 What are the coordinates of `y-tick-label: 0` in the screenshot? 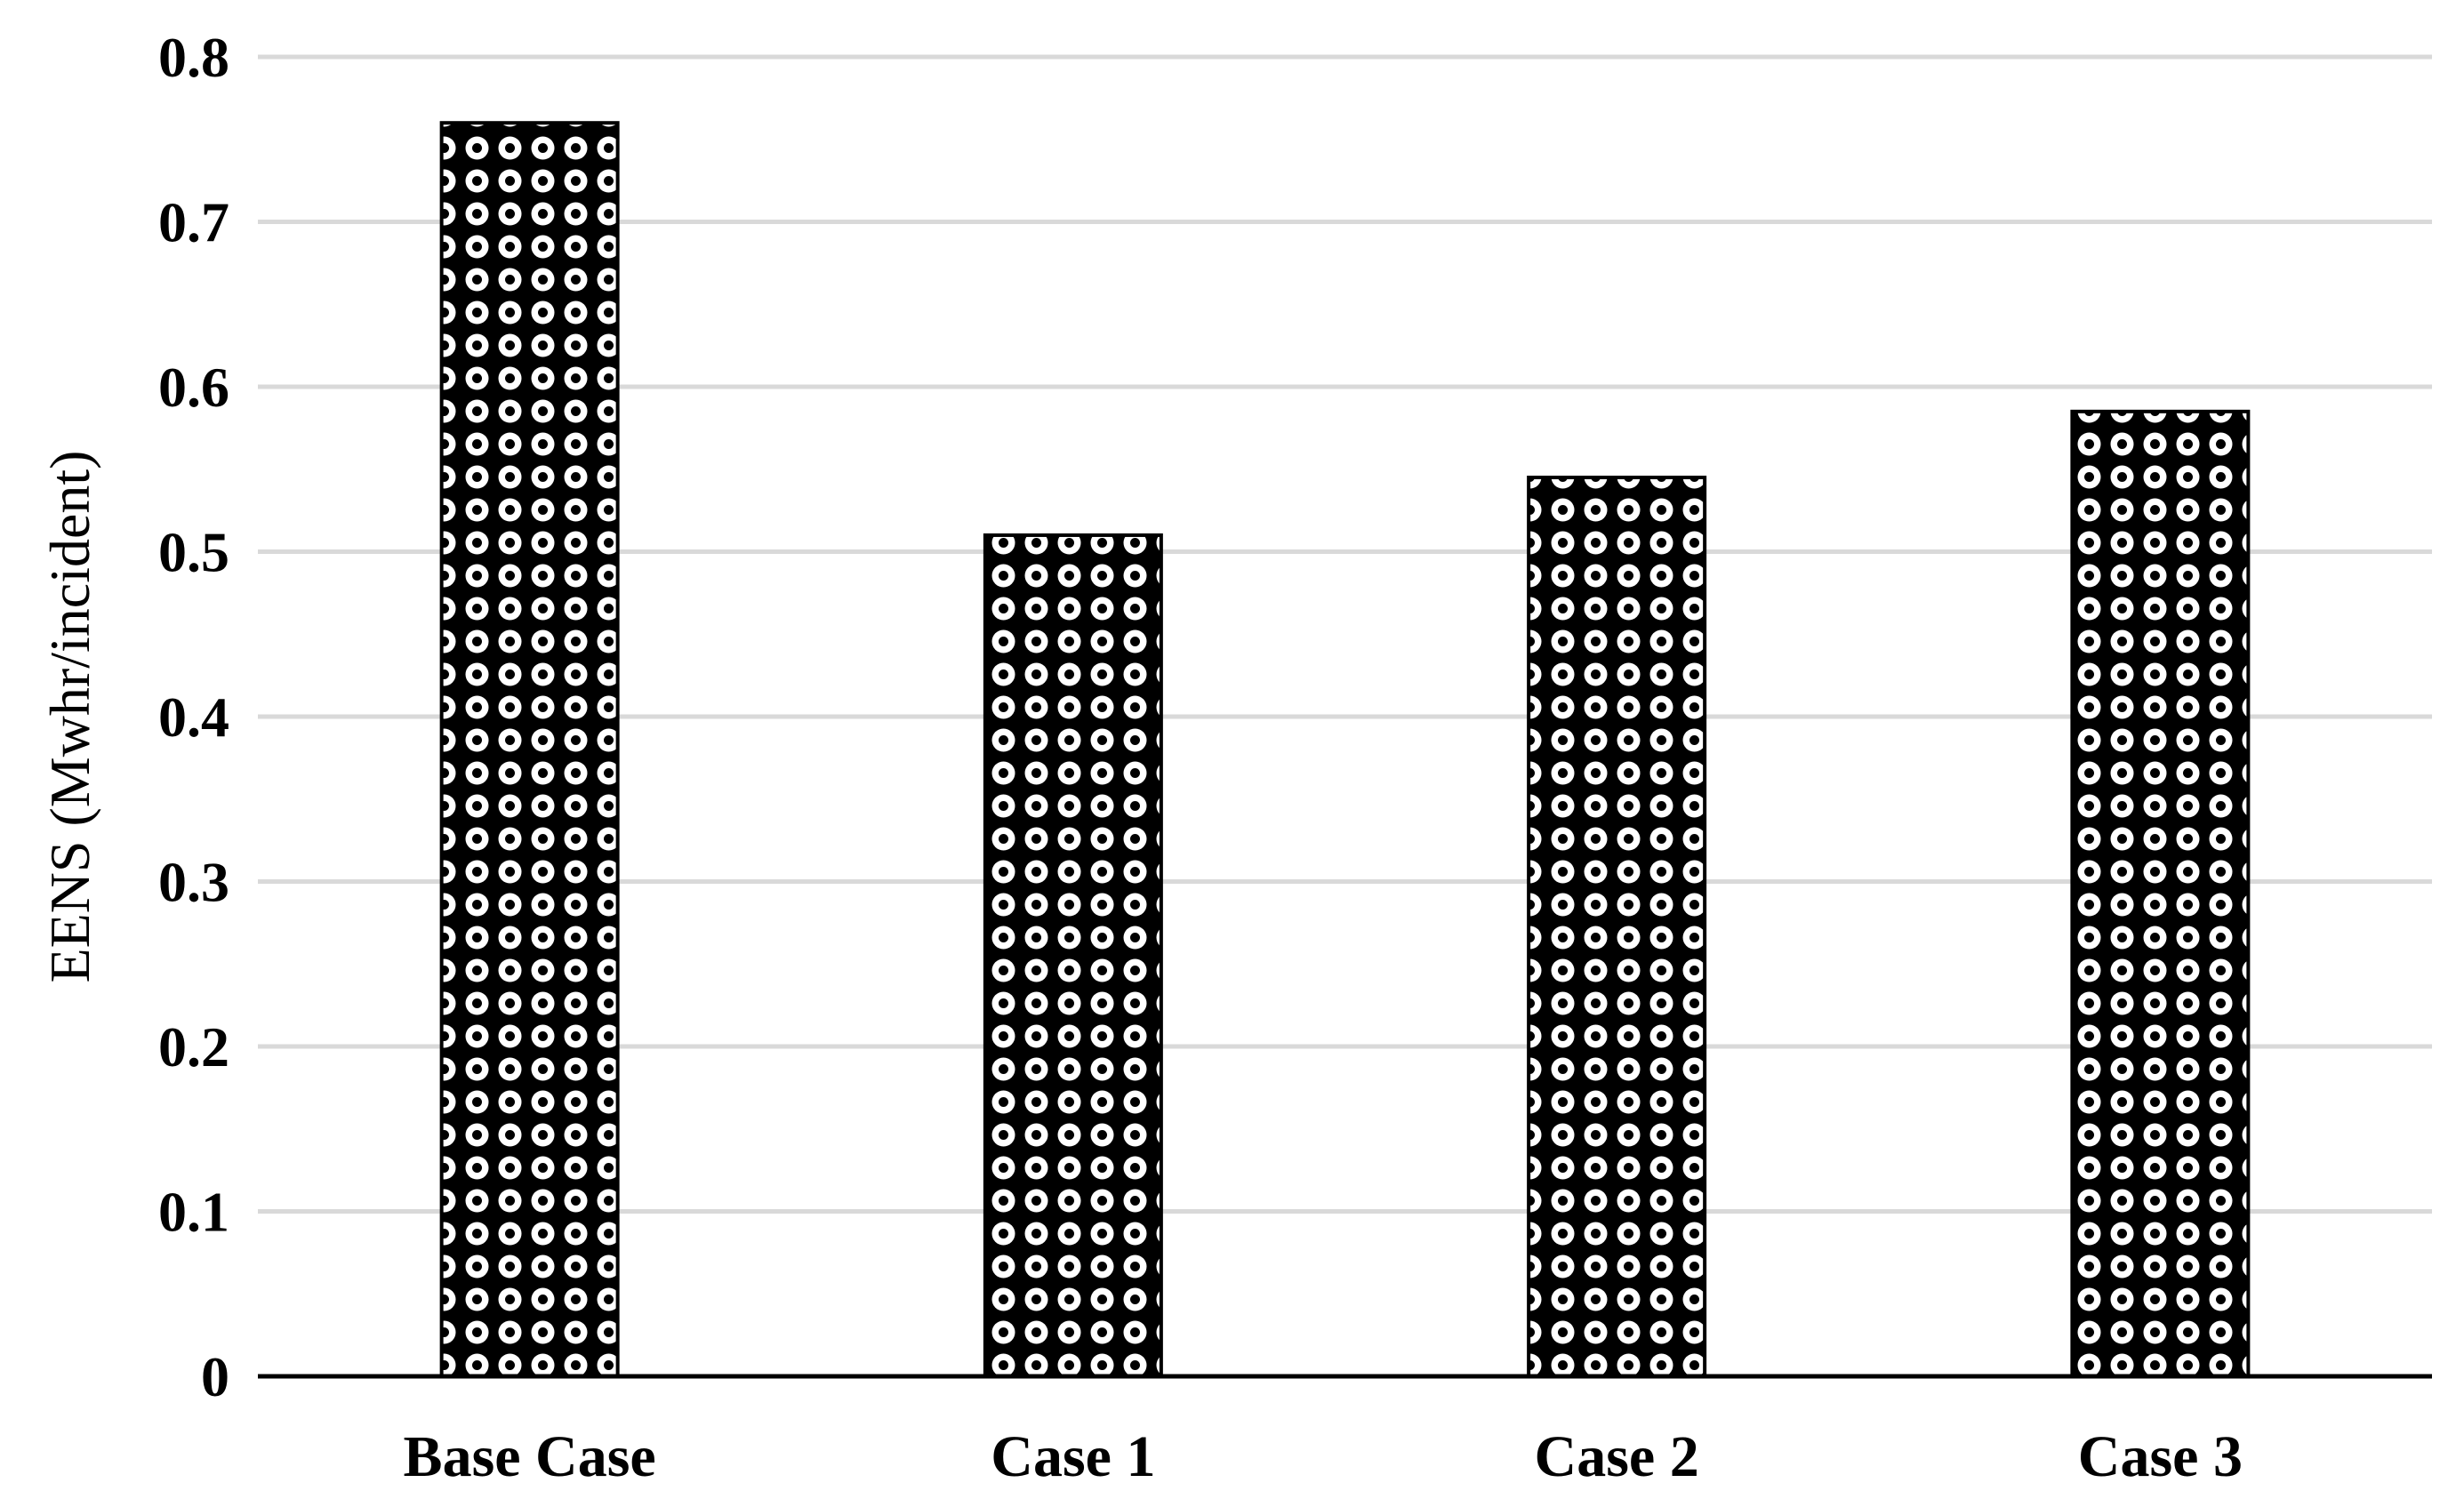 It's located at (215, 1376).